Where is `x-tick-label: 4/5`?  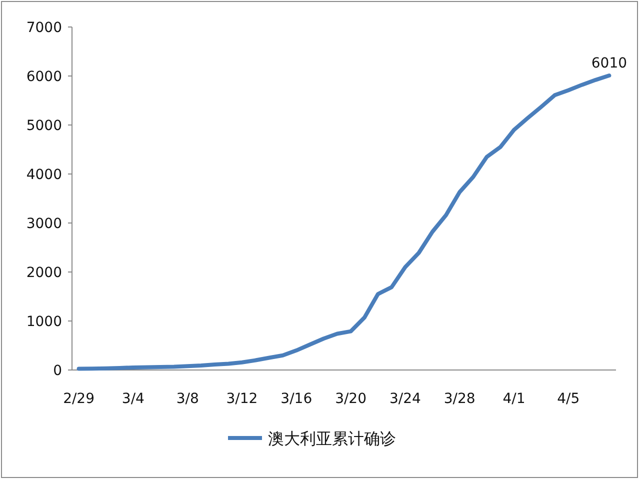
x-tick-label: 4/5 is located at coordinates (568, 399).